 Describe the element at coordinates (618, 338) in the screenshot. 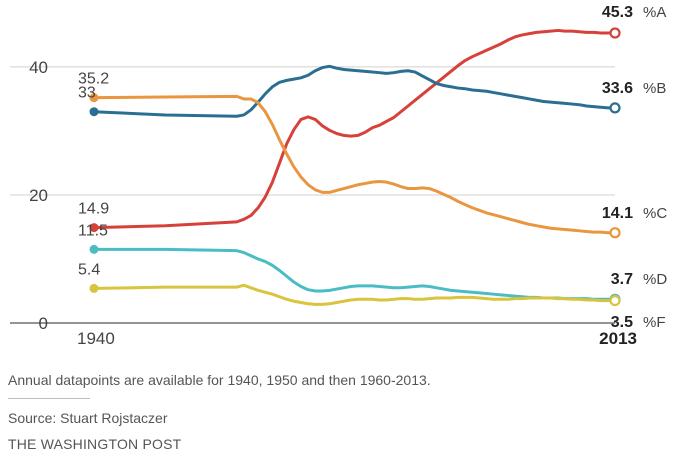

I see `x-tick-label-end: 2013` at that location.